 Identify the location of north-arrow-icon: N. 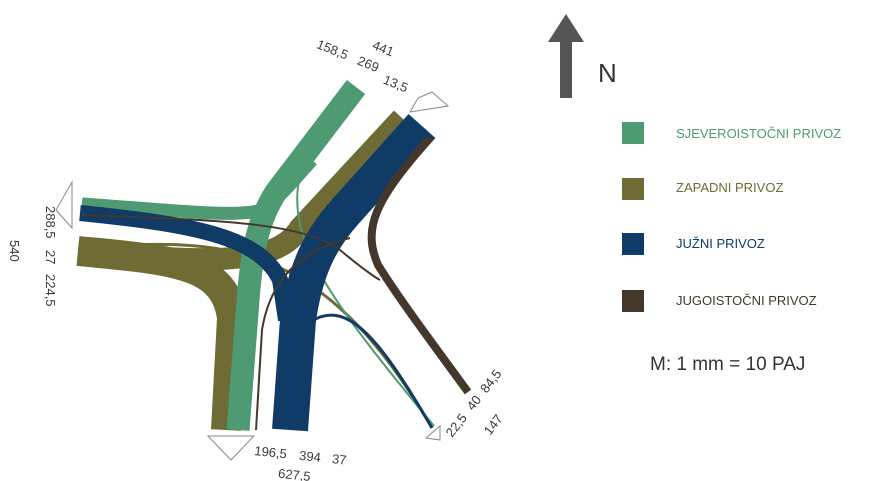
(582, 56).